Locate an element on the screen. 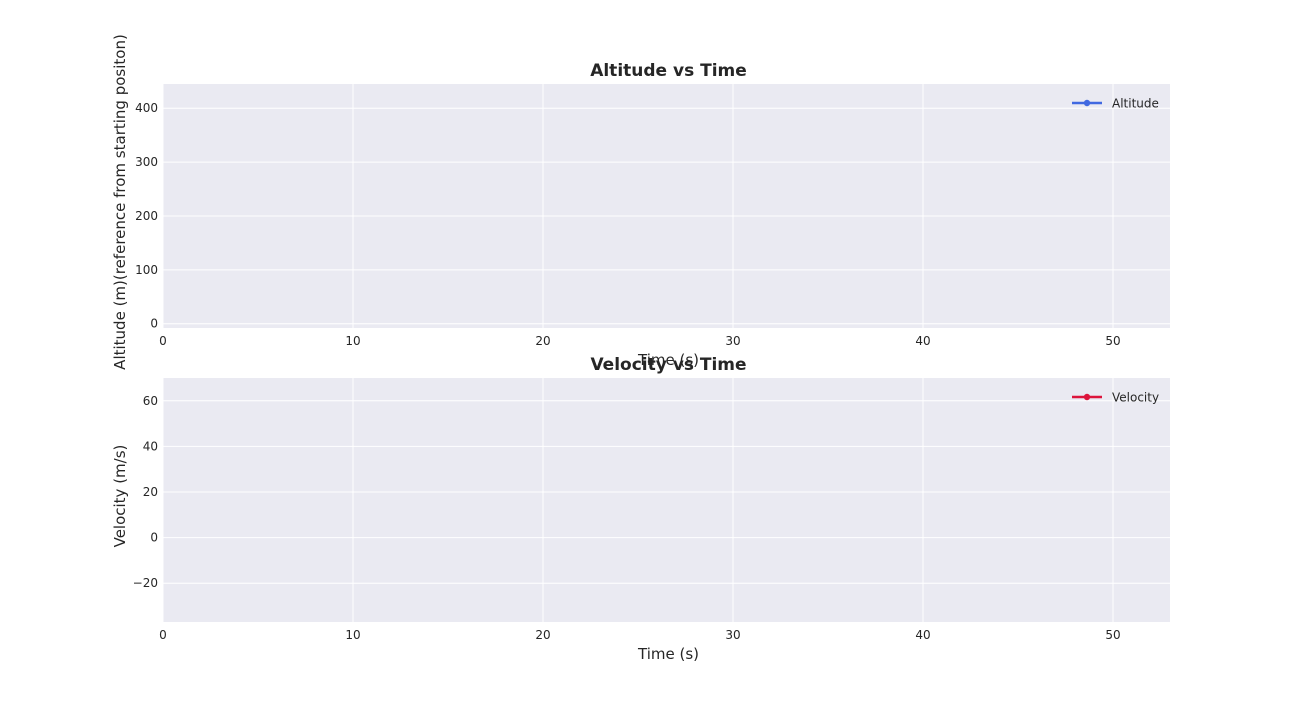  y-axis-label: Velocity (m/s) is located at coordinates (120, 496).